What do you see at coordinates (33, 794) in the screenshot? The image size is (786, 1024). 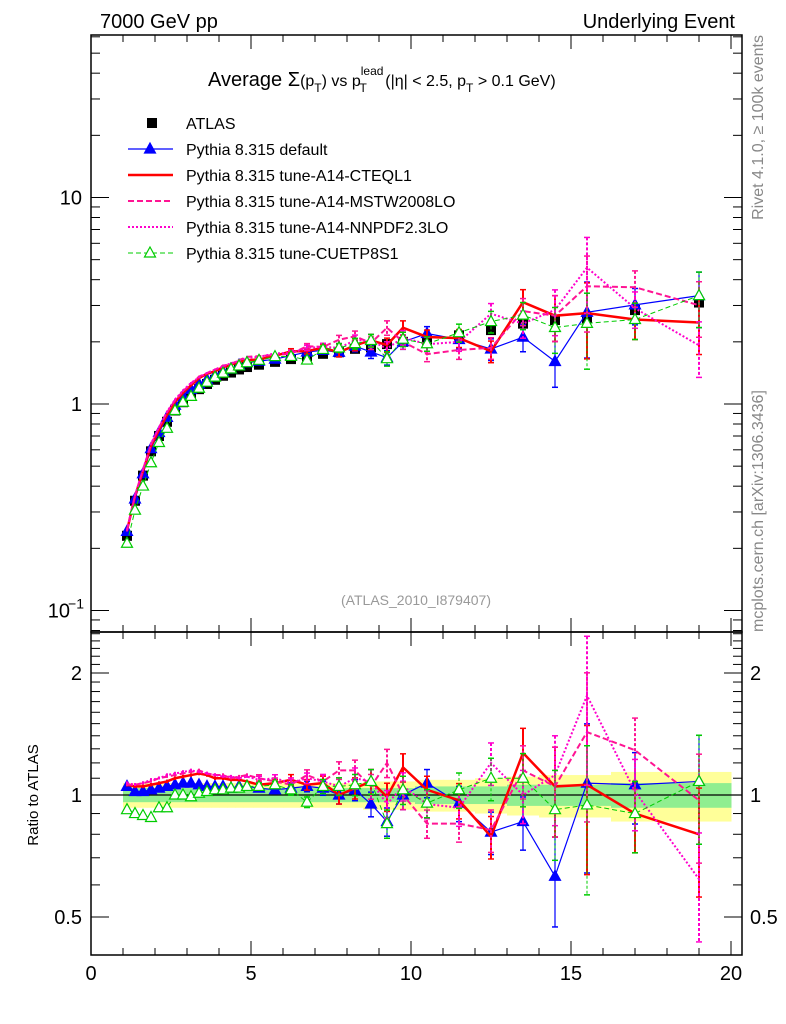 I see `ratio-ylabel: Ratio to ATLAS` at bounding box center [33, 794].